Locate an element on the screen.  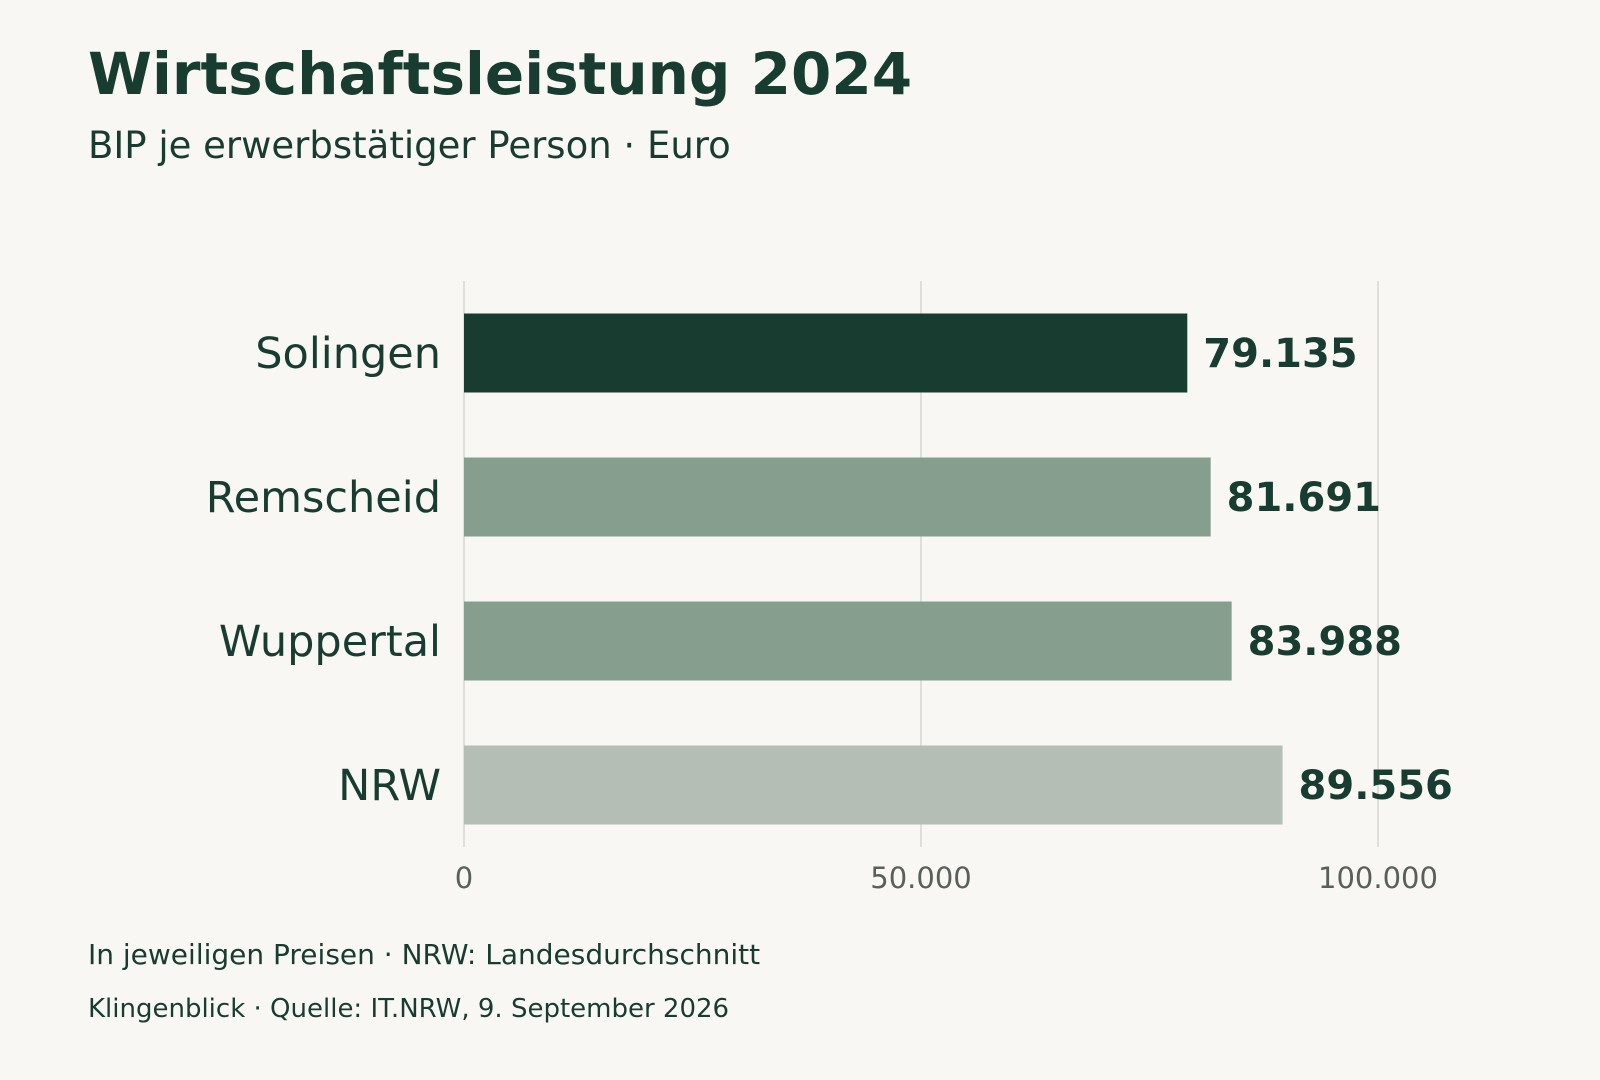
value-label: 79.135 is located at coordinates (1280, 354).